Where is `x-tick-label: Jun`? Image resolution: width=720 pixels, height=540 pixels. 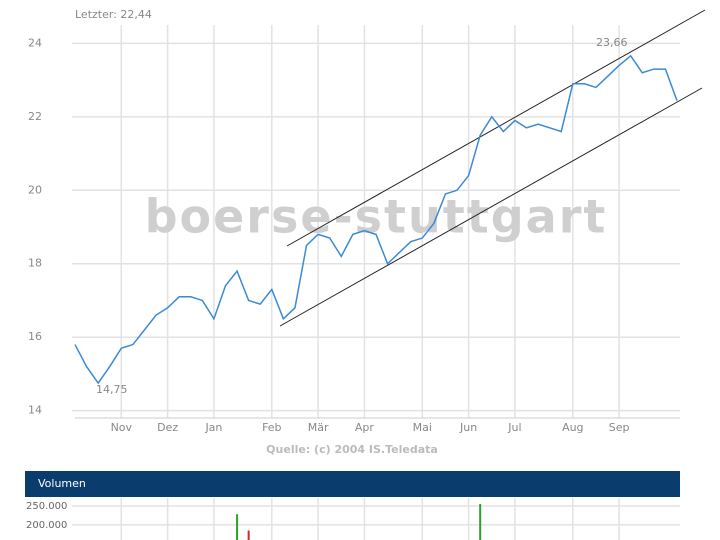
x-tick-label: Jun is located at coordinates (468, 427).